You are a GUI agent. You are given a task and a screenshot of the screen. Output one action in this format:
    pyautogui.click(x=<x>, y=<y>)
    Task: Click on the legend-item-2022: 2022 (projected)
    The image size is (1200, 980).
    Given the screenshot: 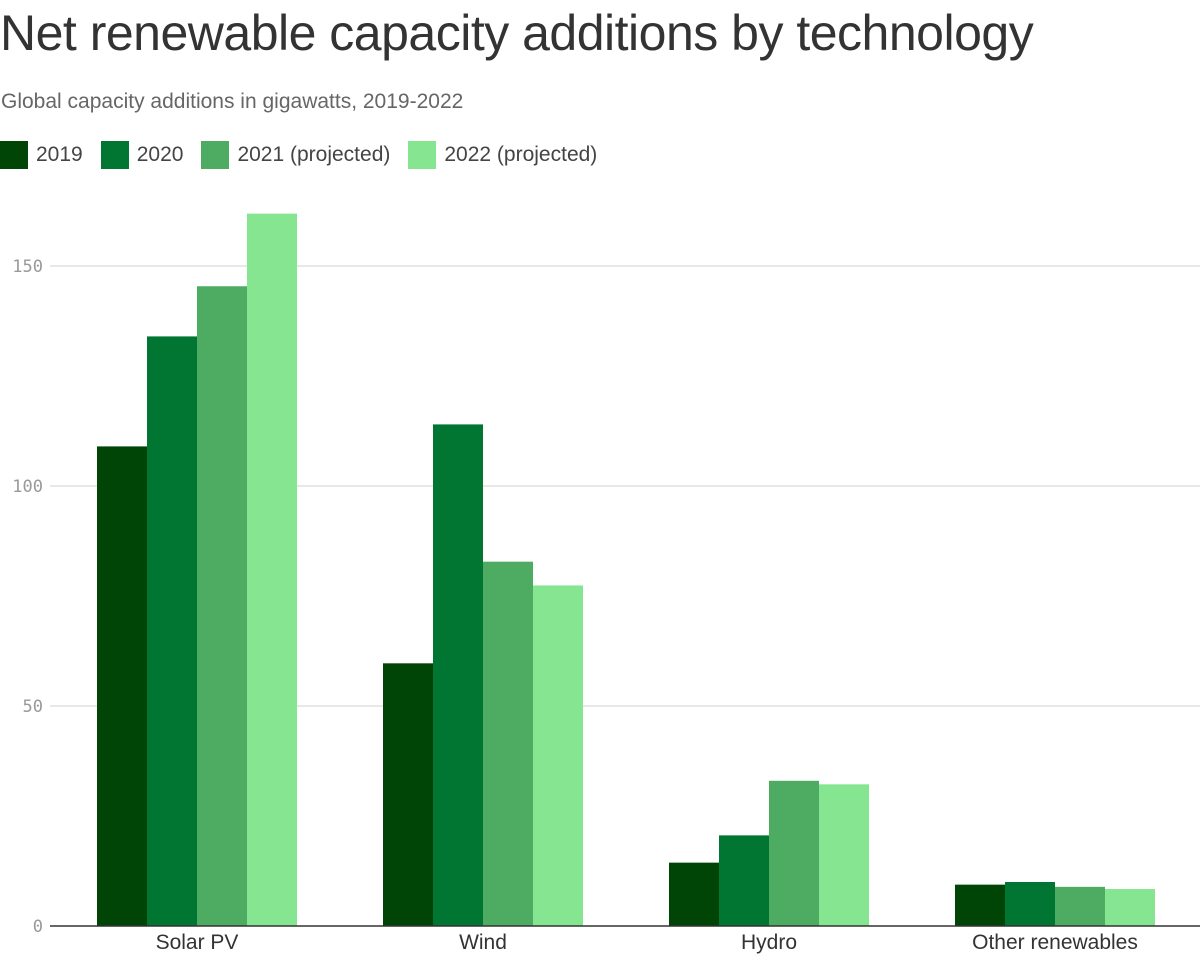 What is the action you would take?
    pyautogui.click(x=502, y=155)
    